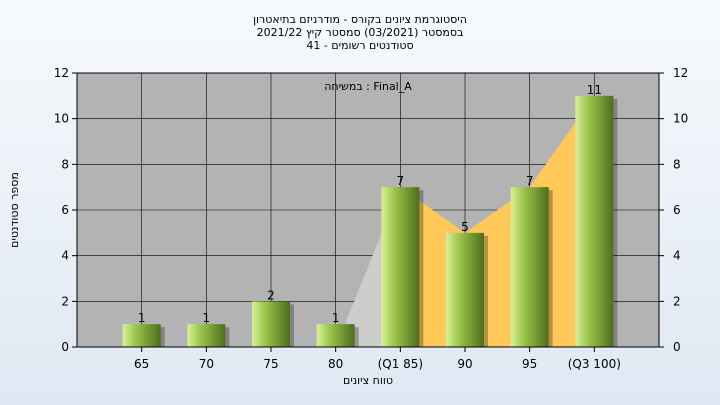  Describe the element at coordinates (594, 364) in the screenshot. I see `x-tick-label: (Q3 100)` at that location.